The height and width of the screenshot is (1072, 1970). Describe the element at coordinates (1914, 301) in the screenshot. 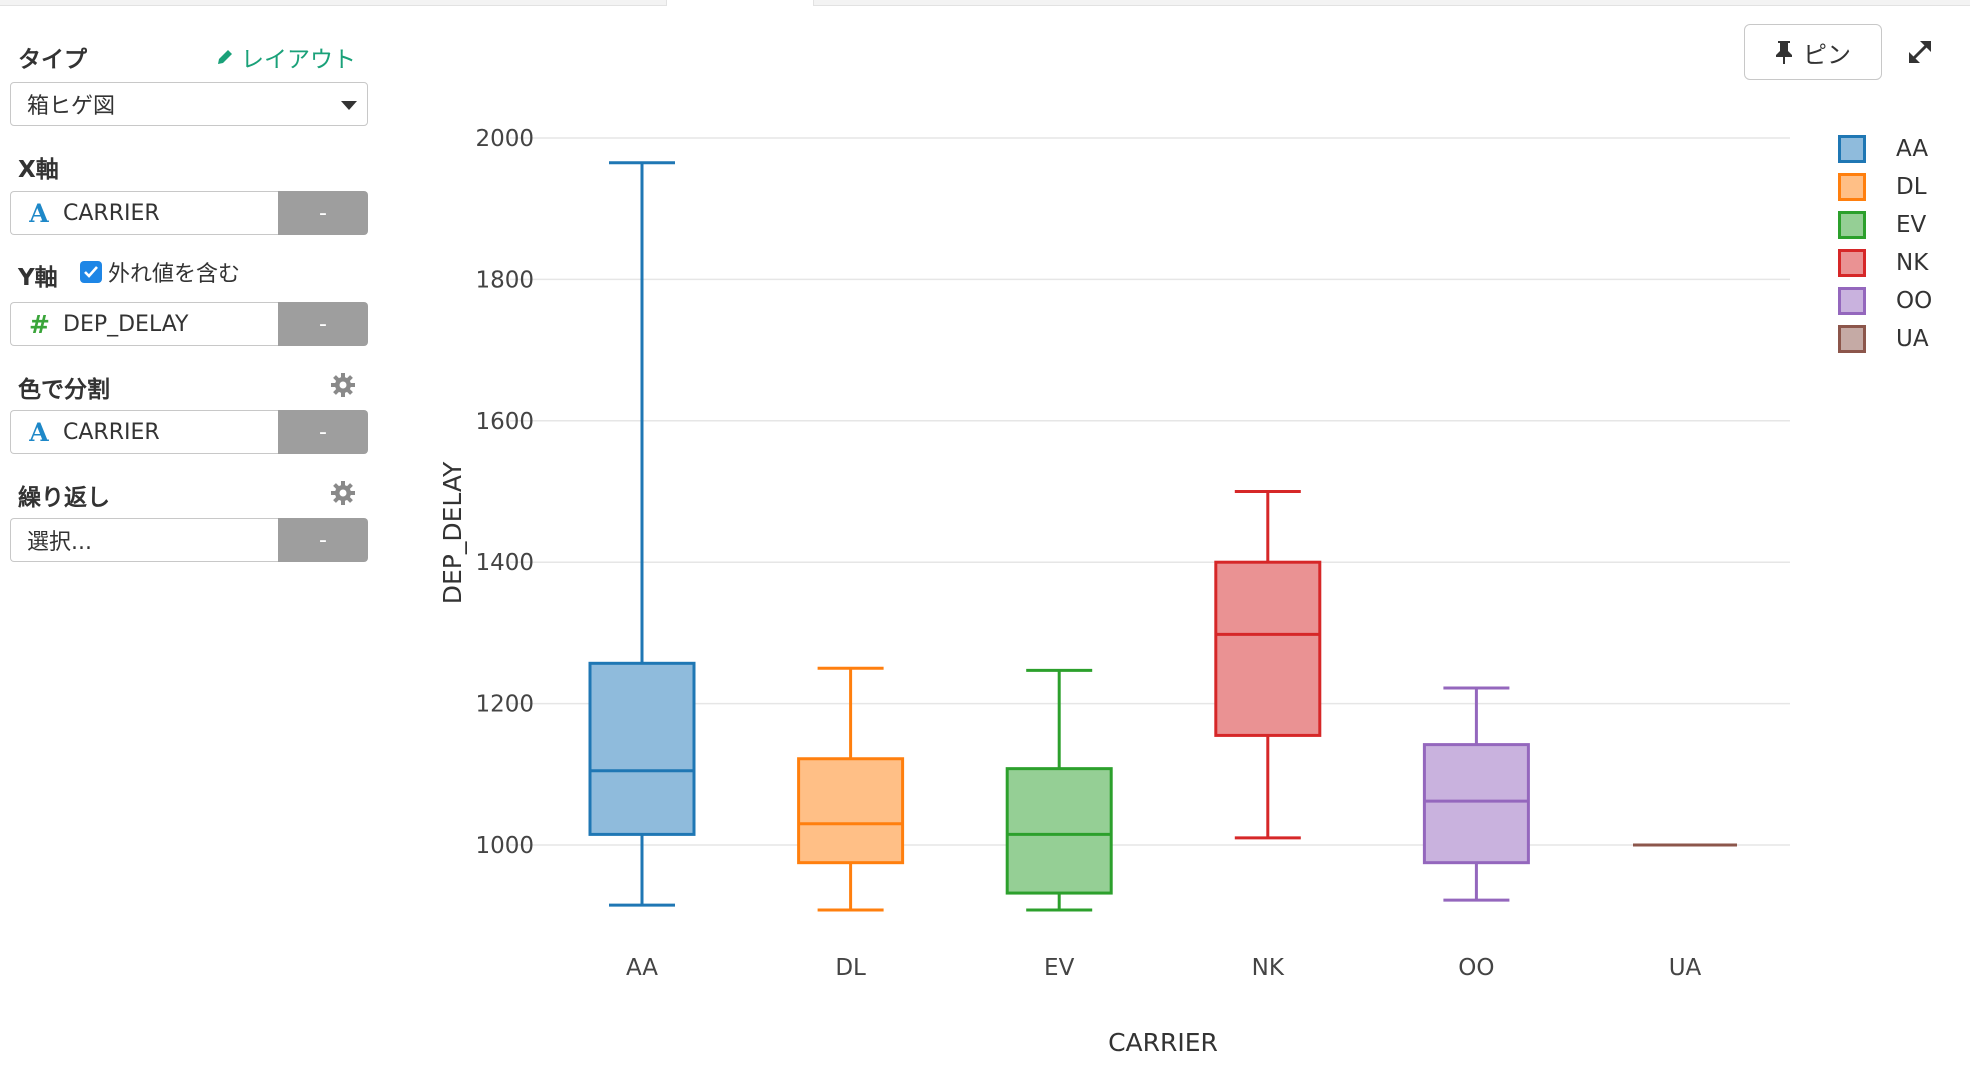

I see `legend-label: OO` at that location.